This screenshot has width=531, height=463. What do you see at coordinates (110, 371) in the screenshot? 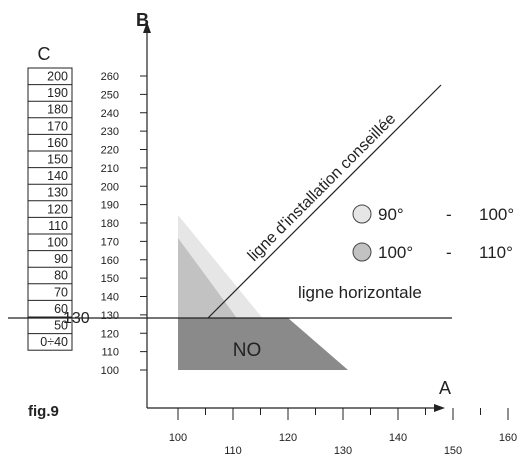
I see `y-tick-label: 100` at bounding box center [110, 371].